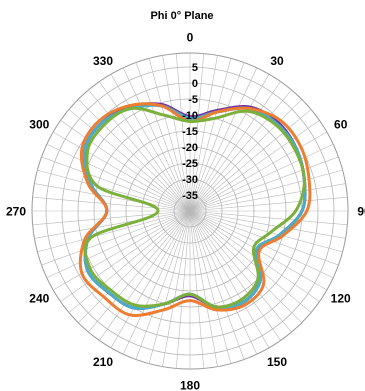 This screenshot has height=391, width=365. I want to click on chart-title: Phi 0° Plane, so click(181, 16).